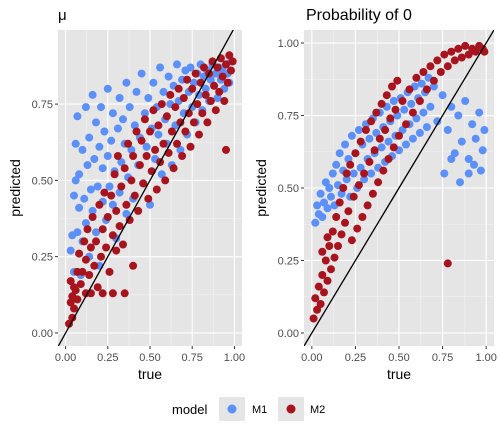  Describe the element at coordinates (288, 117) in the screenshot. I see `y-tick-label: 0.75` at that location.